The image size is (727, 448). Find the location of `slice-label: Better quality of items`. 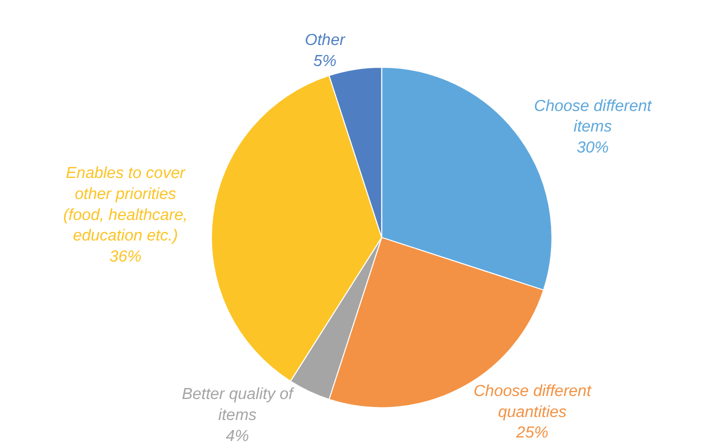

slice-label: Better quality of items is located at coordinates (238, 405).